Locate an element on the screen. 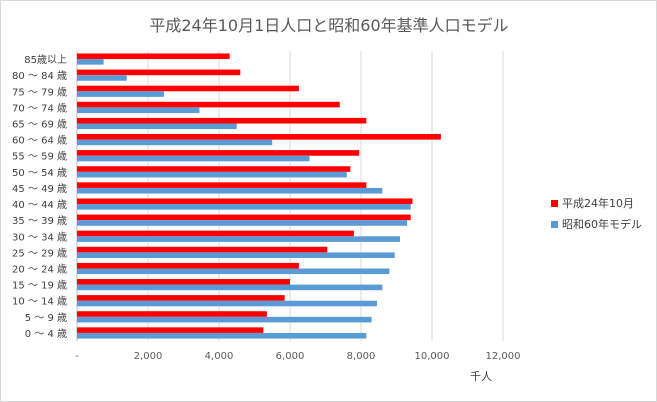  category-label: 20 ～ 24 歳 is located at coordinates (39, 270).